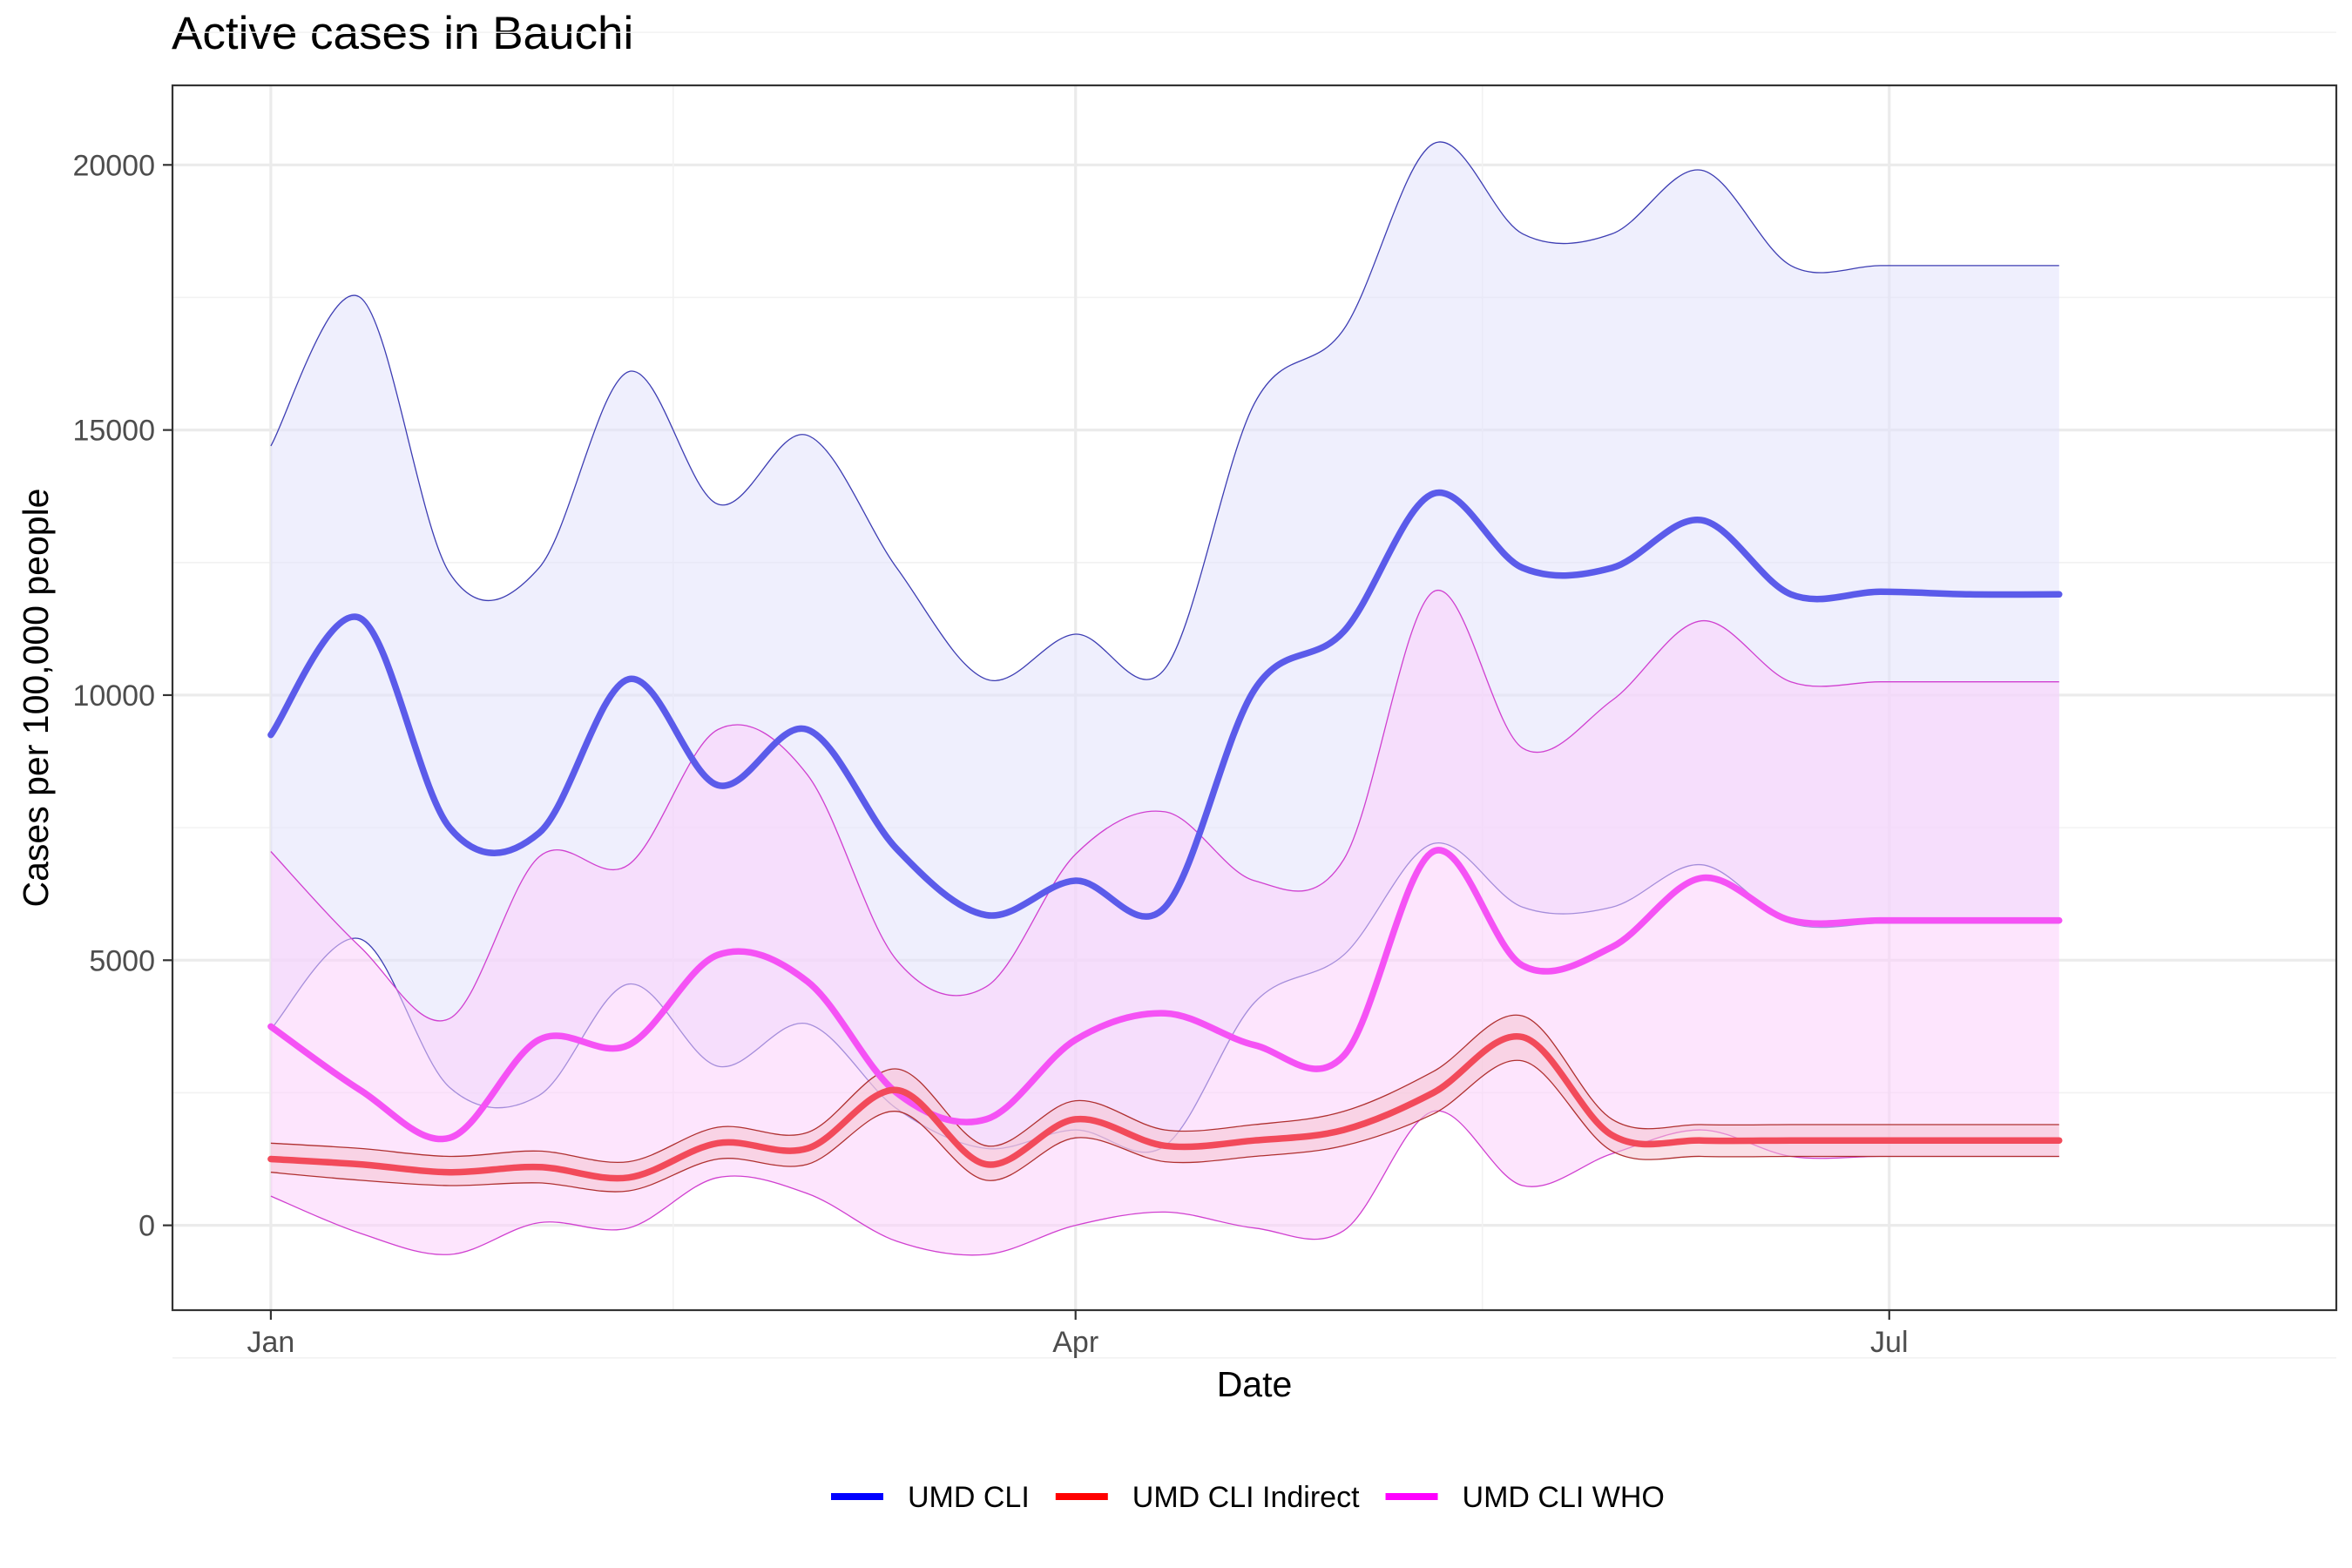 The height and width of the screenshot is (1568, 2352). What do you see at coordinates (270, 1342) in the screenshot?
I see `x-tick-label: Jan` at bounding box center [270, 1342].